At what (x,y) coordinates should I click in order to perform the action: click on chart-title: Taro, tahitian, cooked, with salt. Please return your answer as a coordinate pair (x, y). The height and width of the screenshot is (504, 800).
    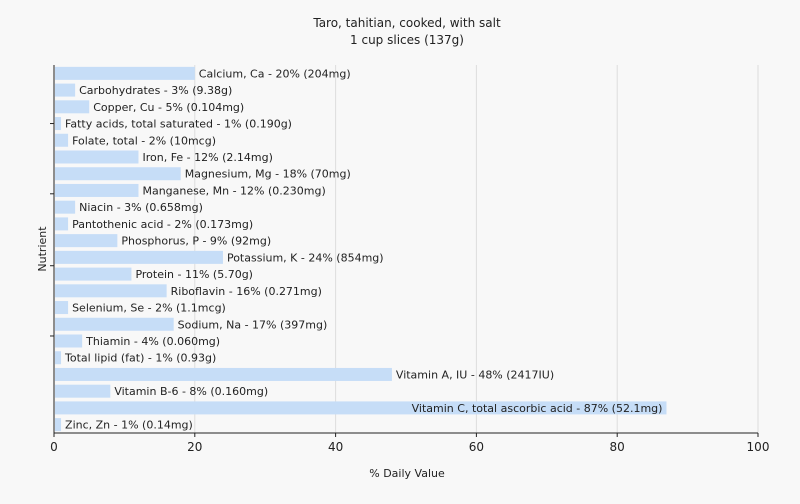
    Looking at the image, I should click on (406, 23).